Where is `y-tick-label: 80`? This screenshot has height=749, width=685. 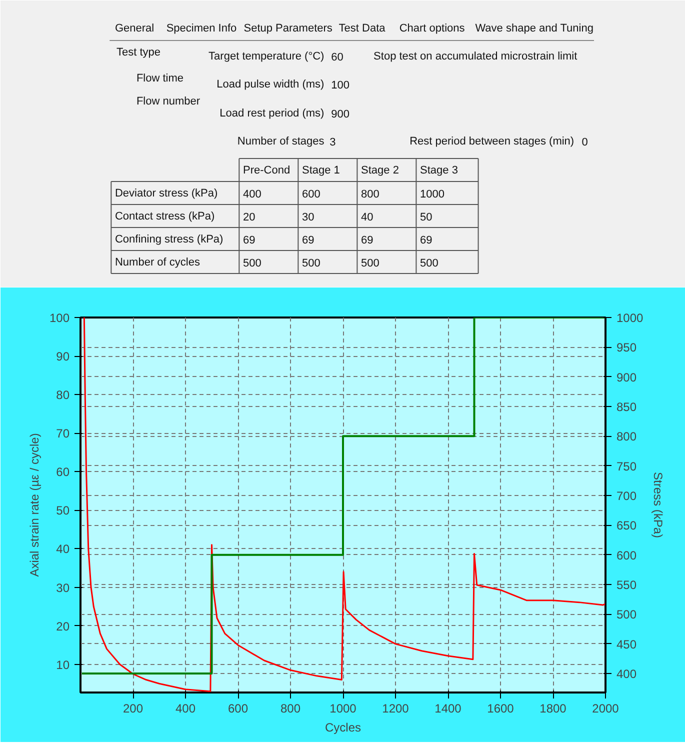
y-tick-label: 80 is located at coordinates (63, 395).